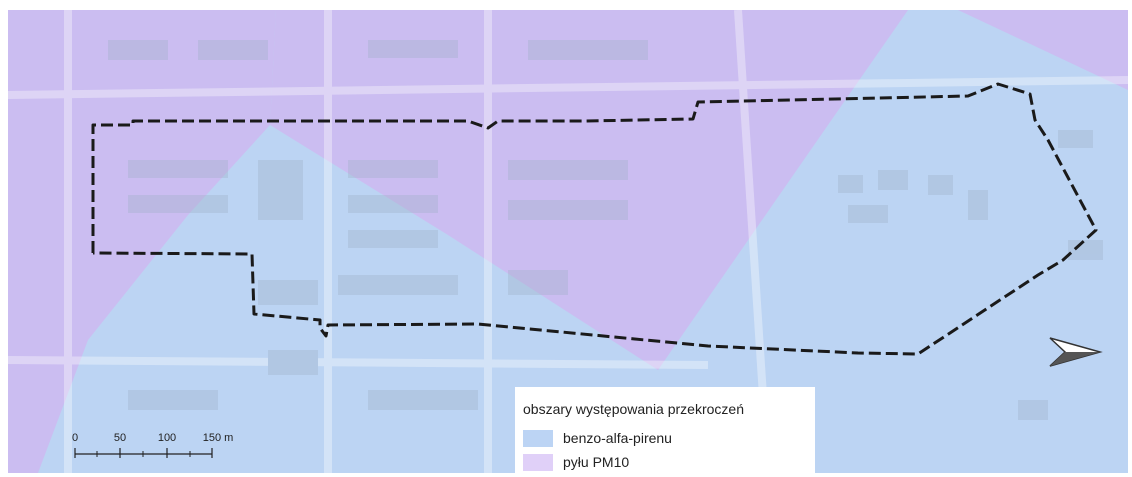  I want to click on pm10-zone-right, so click(1043, 50).